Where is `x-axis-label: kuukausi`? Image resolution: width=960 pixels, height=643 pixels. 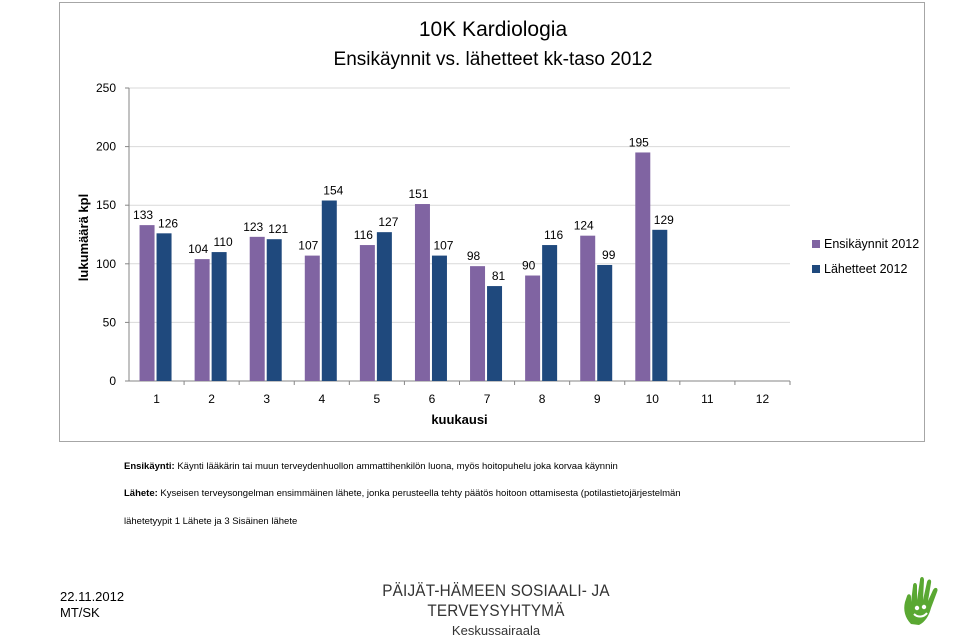 x-axis-label: kuukausi is located at coordinates (459, 419).